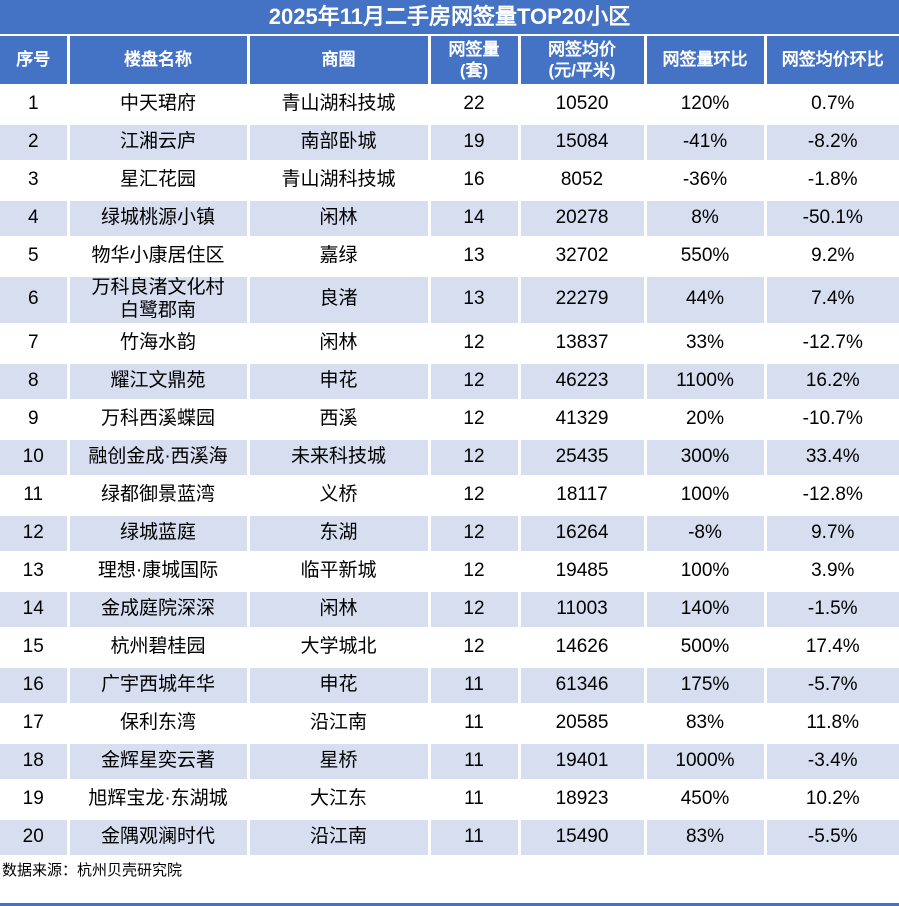 The width and height of the screenshot is (899, 906). Describe the element at coordinates (35, 571) in the screenshot. I see `cell-rank: 13` at that location.